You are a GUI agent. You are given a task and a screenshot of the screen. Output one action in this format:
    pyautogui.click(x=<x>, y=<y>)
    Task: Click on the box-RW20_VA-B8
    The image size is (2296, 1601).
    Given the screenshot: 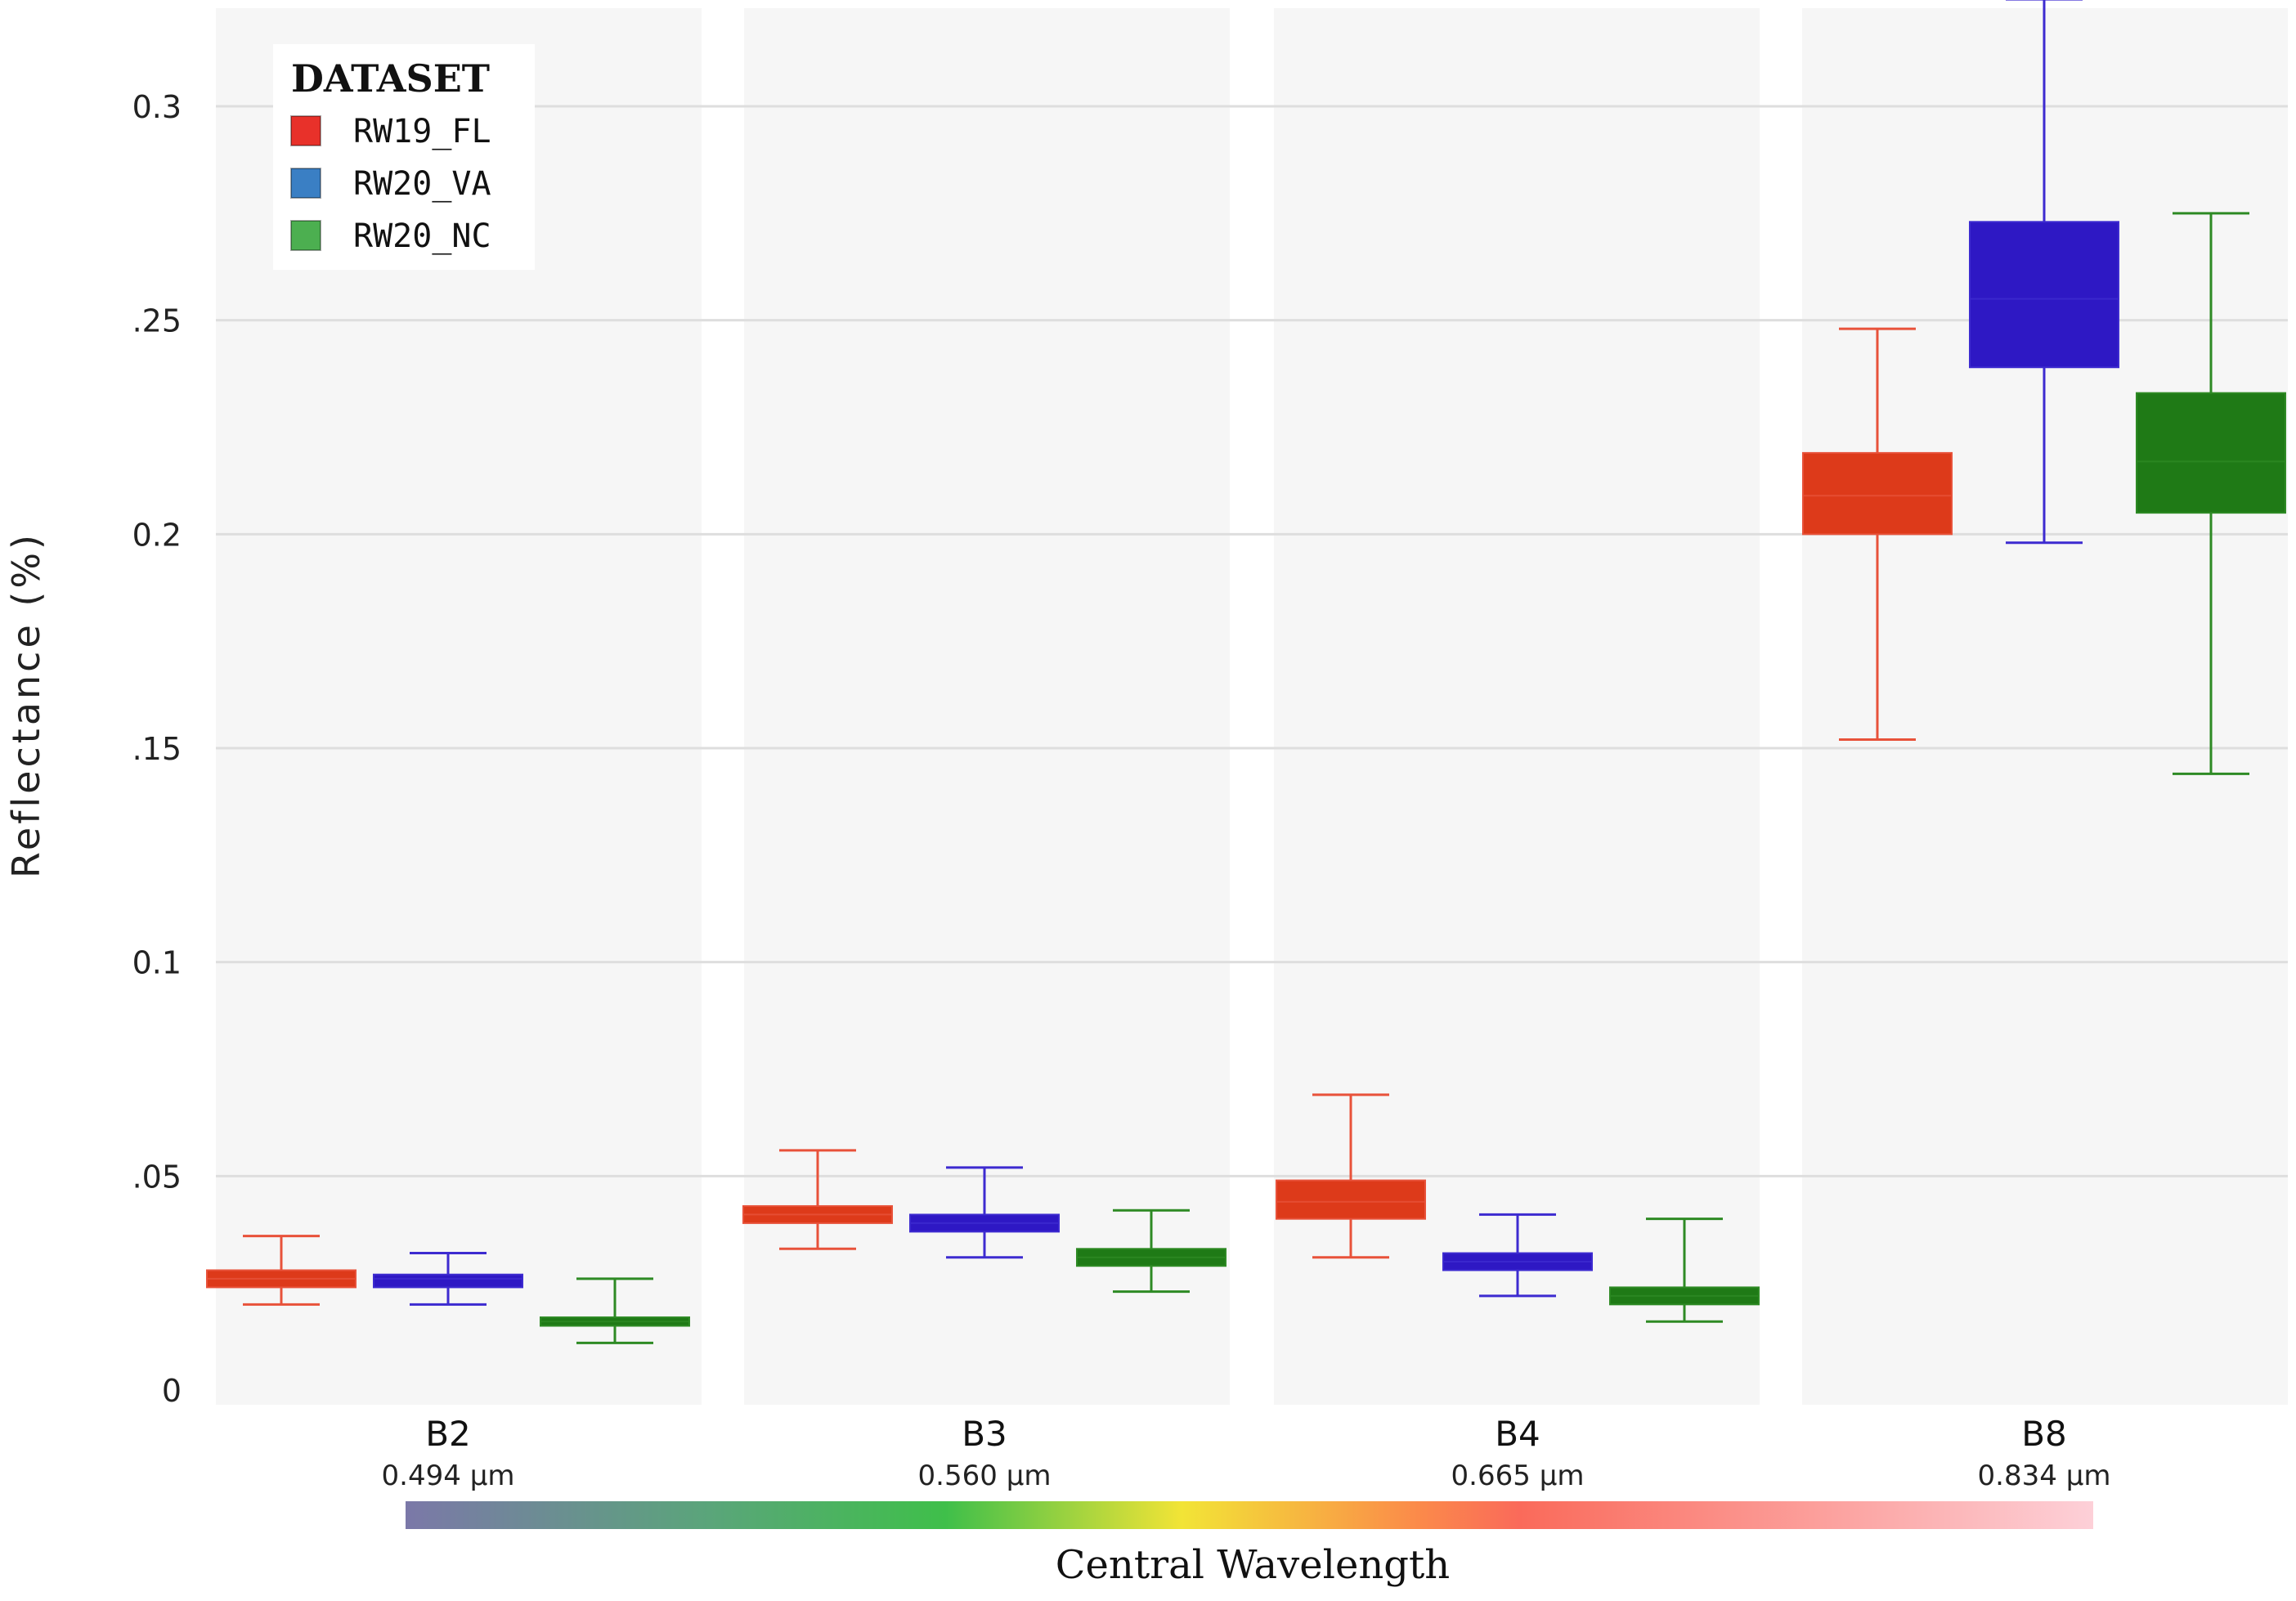 What is the action you would take?
    pyautogui.click(x=2044, y=272)
    